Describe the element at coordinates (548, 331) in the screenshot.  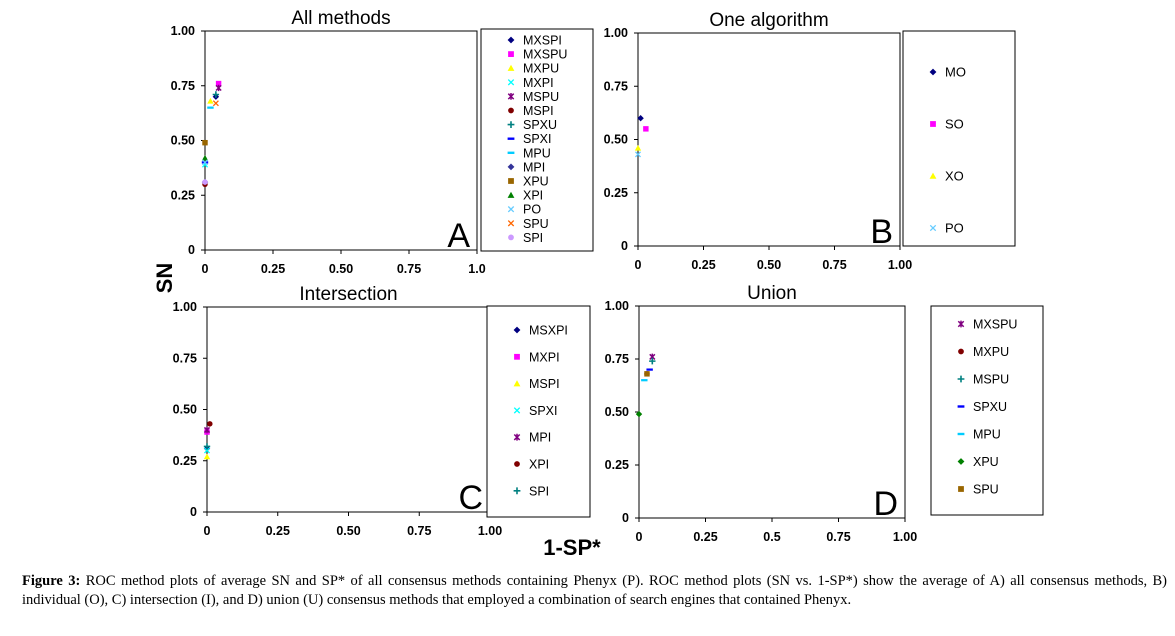
I see `legend-label: MSXPI` at that location.